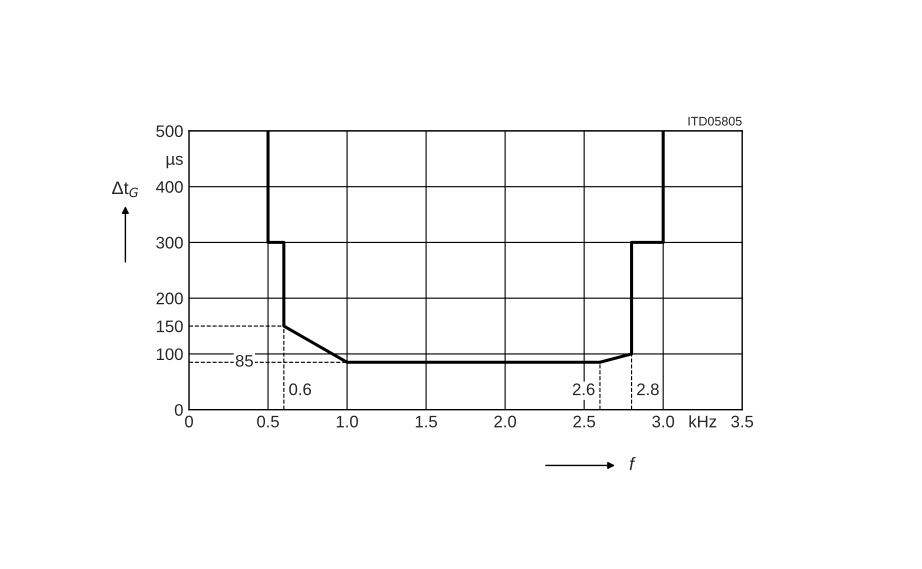  I want to click on x-tick-label: 0.5, so click(268, 422).